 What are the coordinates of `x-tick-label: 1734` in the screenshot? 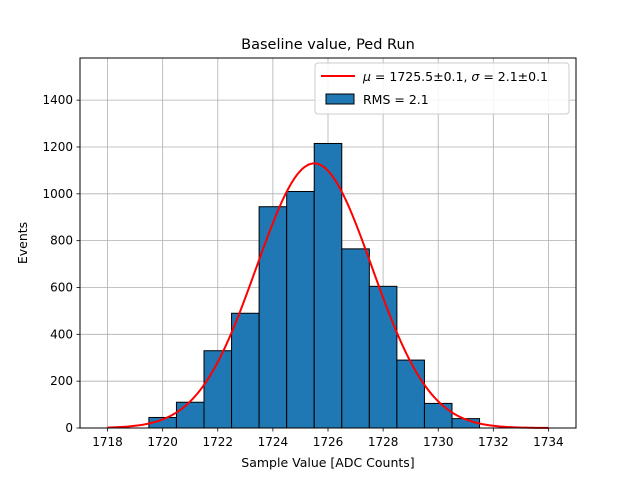 It's located at (548, 442).